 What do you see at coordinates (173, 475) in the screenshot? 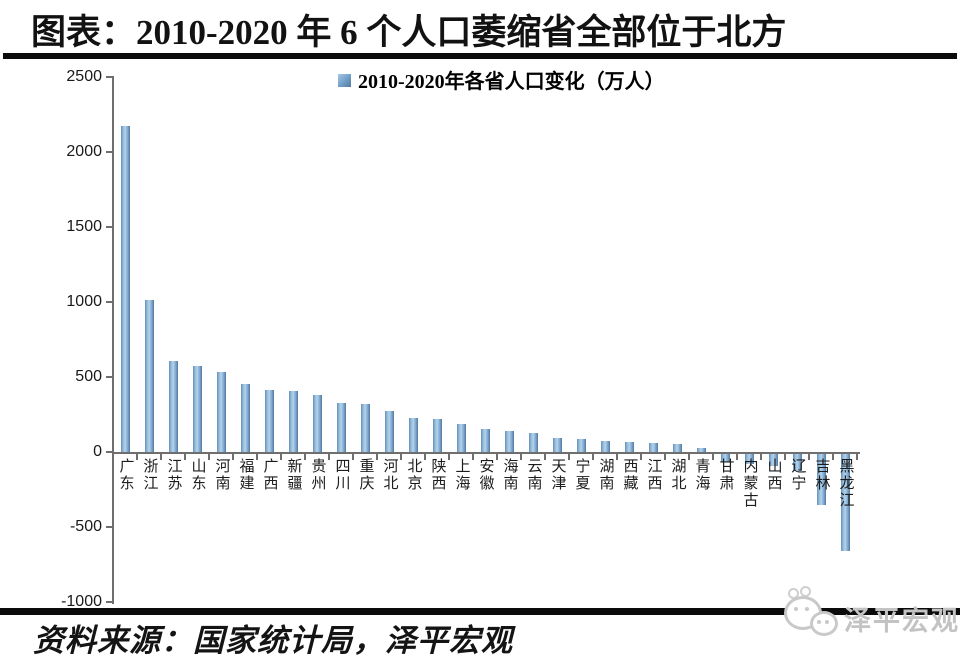
I see `x-tick-label: 江苏` at bounding box center [173, 475].